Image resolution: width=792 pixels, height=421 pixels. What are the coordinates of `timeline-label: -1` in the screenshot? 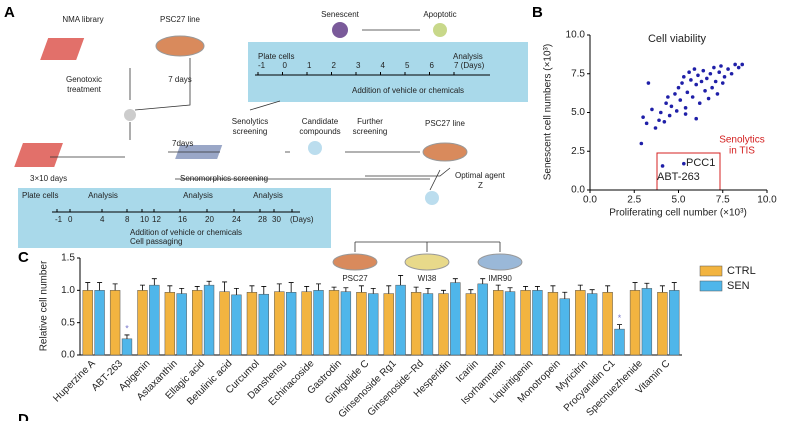 It's located at (59, 219).